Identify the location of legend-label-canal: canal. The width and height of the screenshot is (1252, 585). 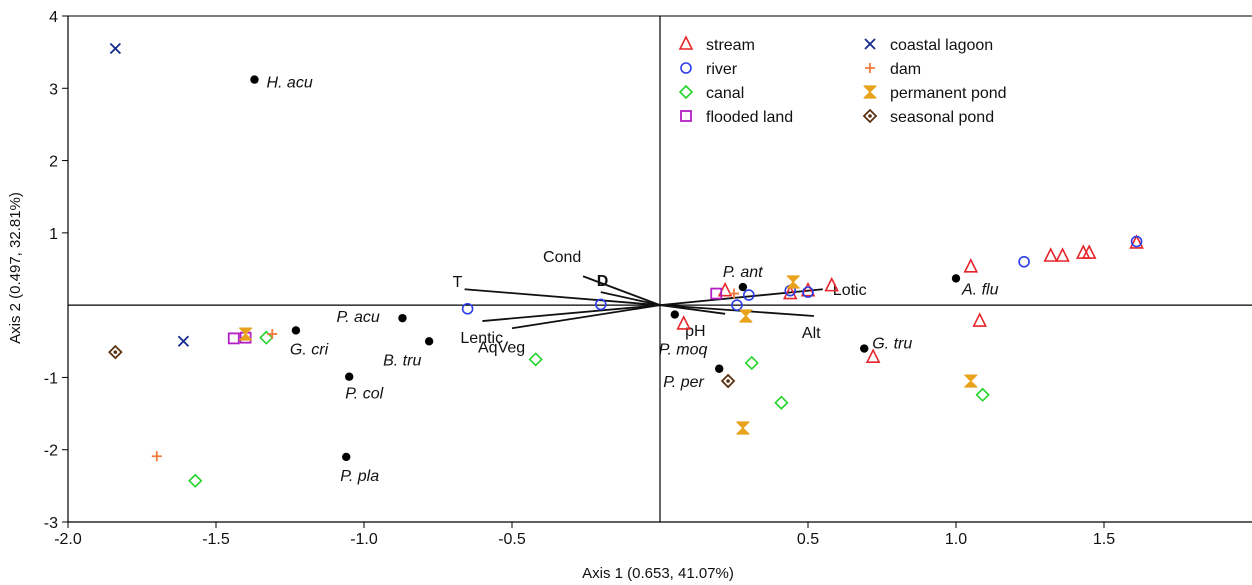
(725, 93).